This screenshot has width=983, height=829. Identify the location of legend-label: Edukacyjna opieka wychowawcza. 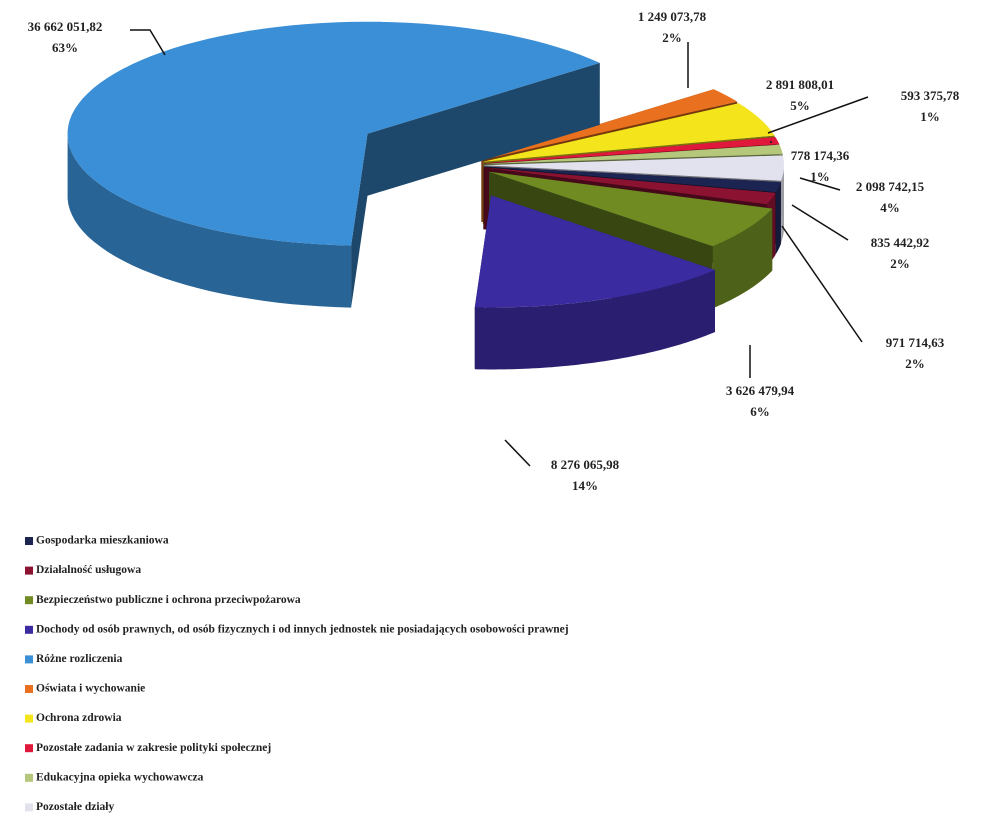
(120, 777).